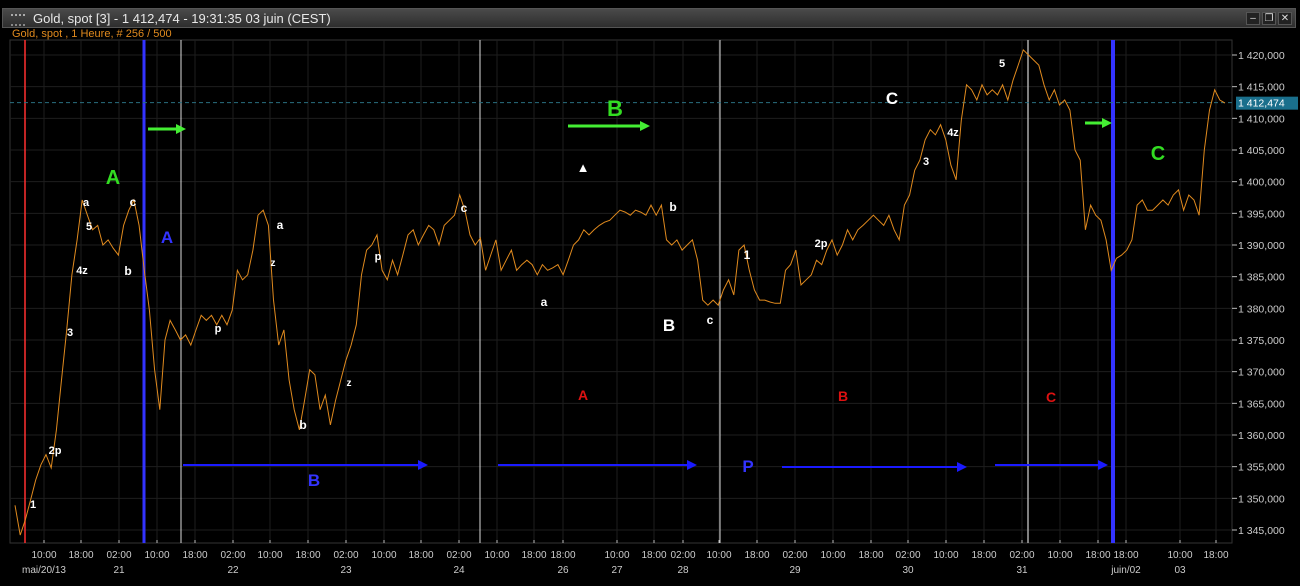  I want to click on y-tick-label: 1 410,000, so click(1261, 119).